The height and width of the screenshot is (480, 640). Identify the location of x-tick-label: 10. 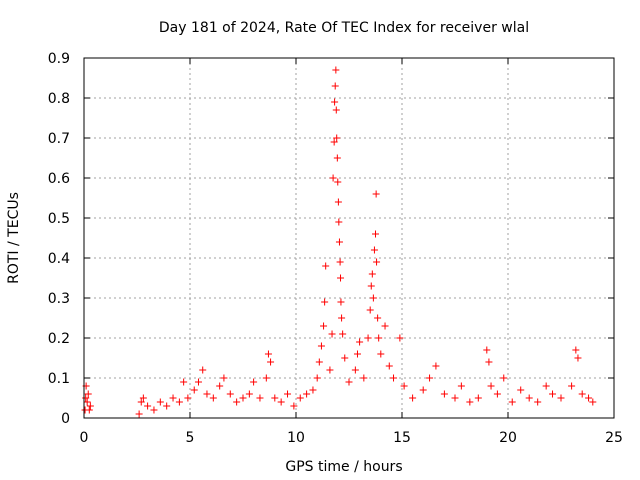
(296, 438).